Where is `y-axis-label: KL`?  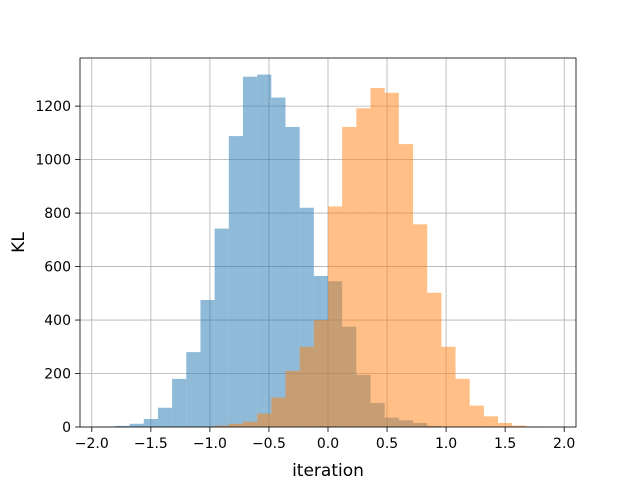 y-axis-label: KL is located at coordinates (19, 242).